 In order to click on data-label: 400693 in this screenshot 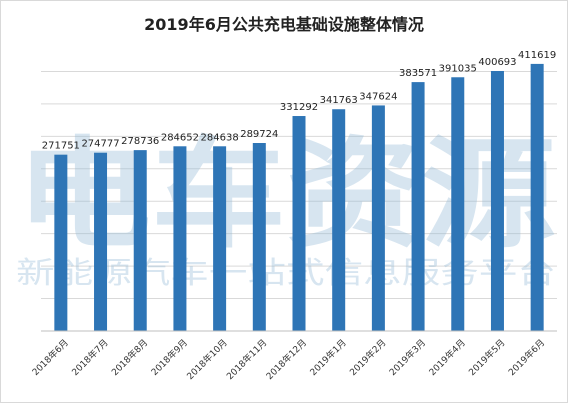, I will do `click(497, 62)`.